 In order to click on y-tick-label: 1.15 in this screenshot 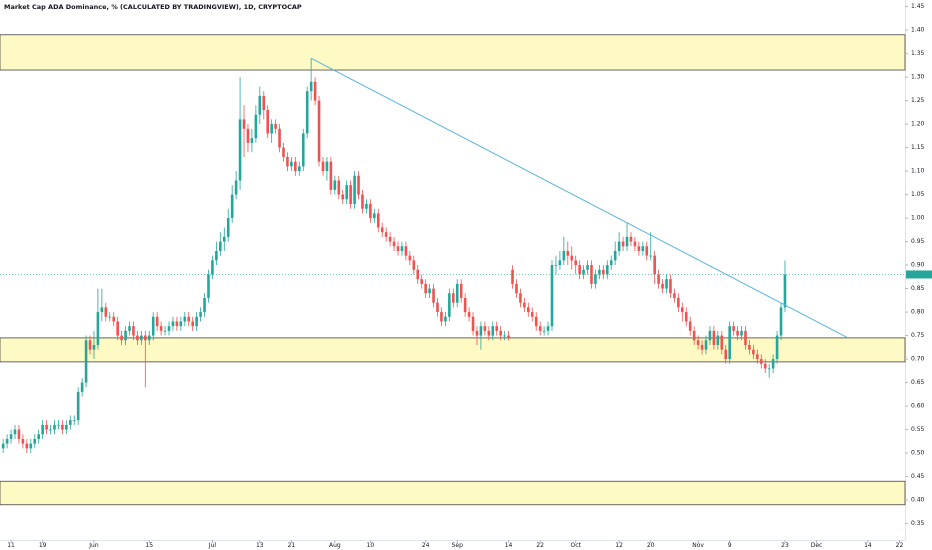, I will do `click(918, 147)`.